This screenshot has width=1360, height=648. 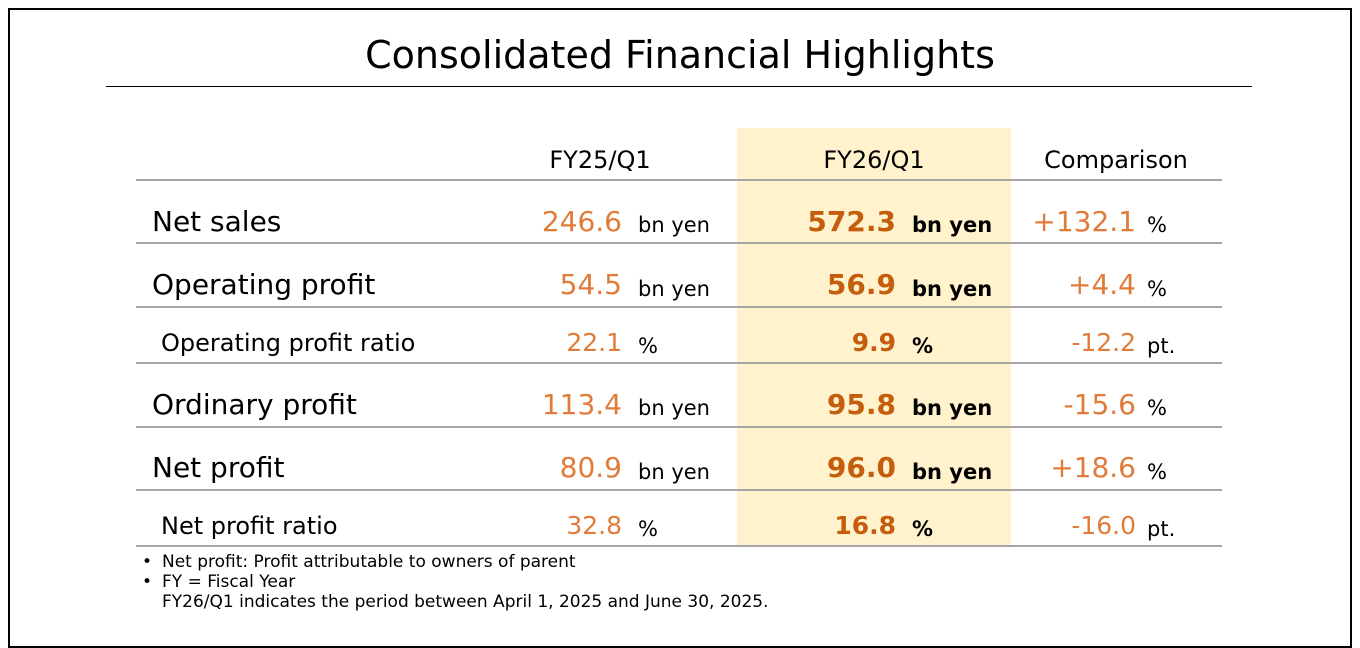 I want to click on highlight-column-background, so click(x=874, y=337).